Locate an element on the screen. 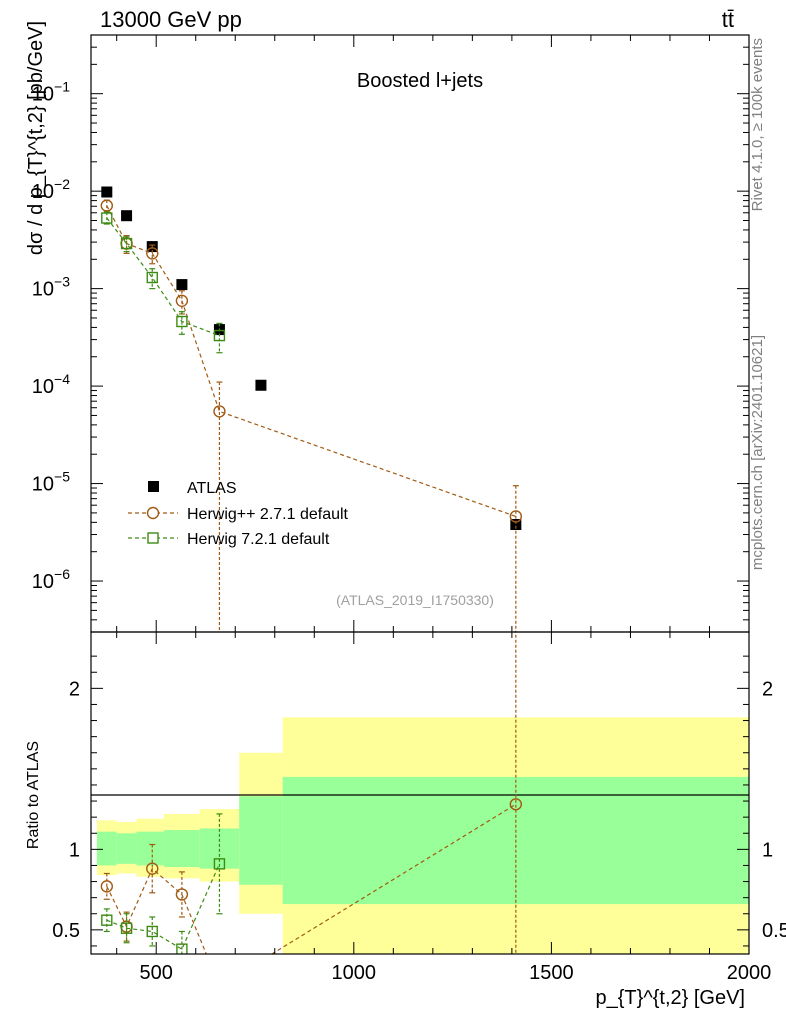 The width and height of the screenshot is (786, 1024). main-ytick-label: 10⁻³ is located at coordinates (51, 287).